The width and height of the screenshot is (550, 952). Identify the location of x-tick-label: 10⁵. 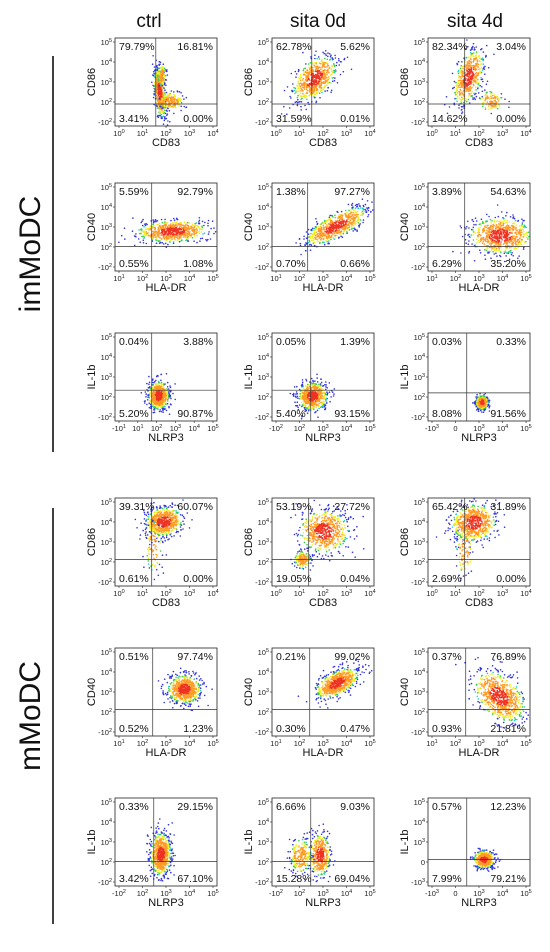
(369, 278).